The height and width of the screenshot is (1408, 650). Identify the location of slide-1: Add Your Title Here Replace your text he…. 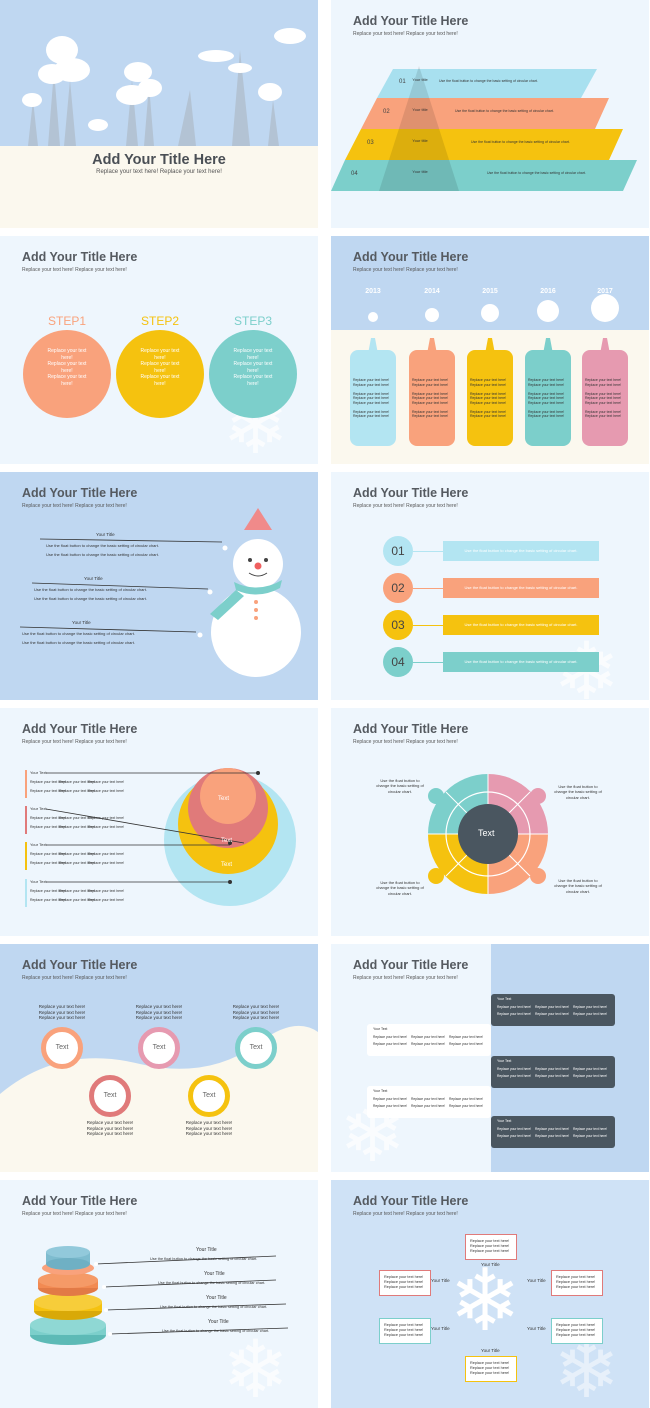
(159, 114).